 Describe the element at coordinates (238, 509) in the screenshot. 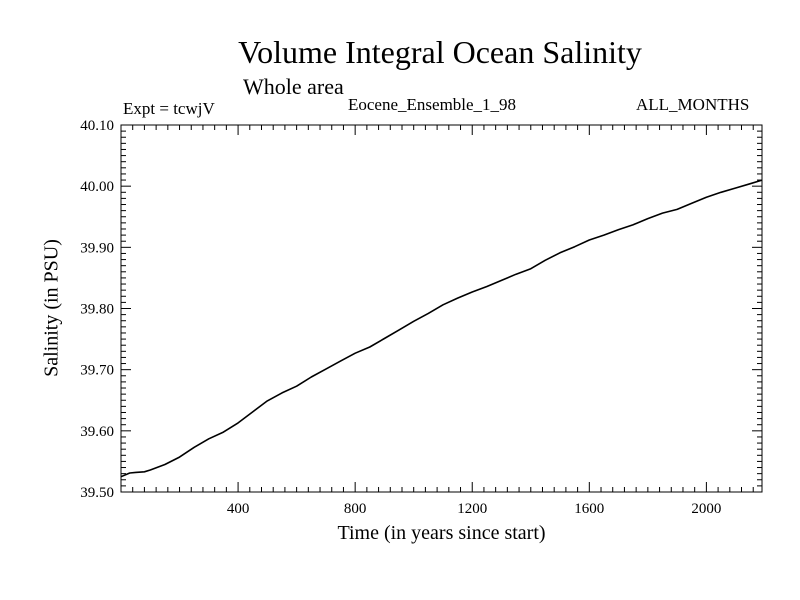

I see `x-tick-label: 400` at that location.